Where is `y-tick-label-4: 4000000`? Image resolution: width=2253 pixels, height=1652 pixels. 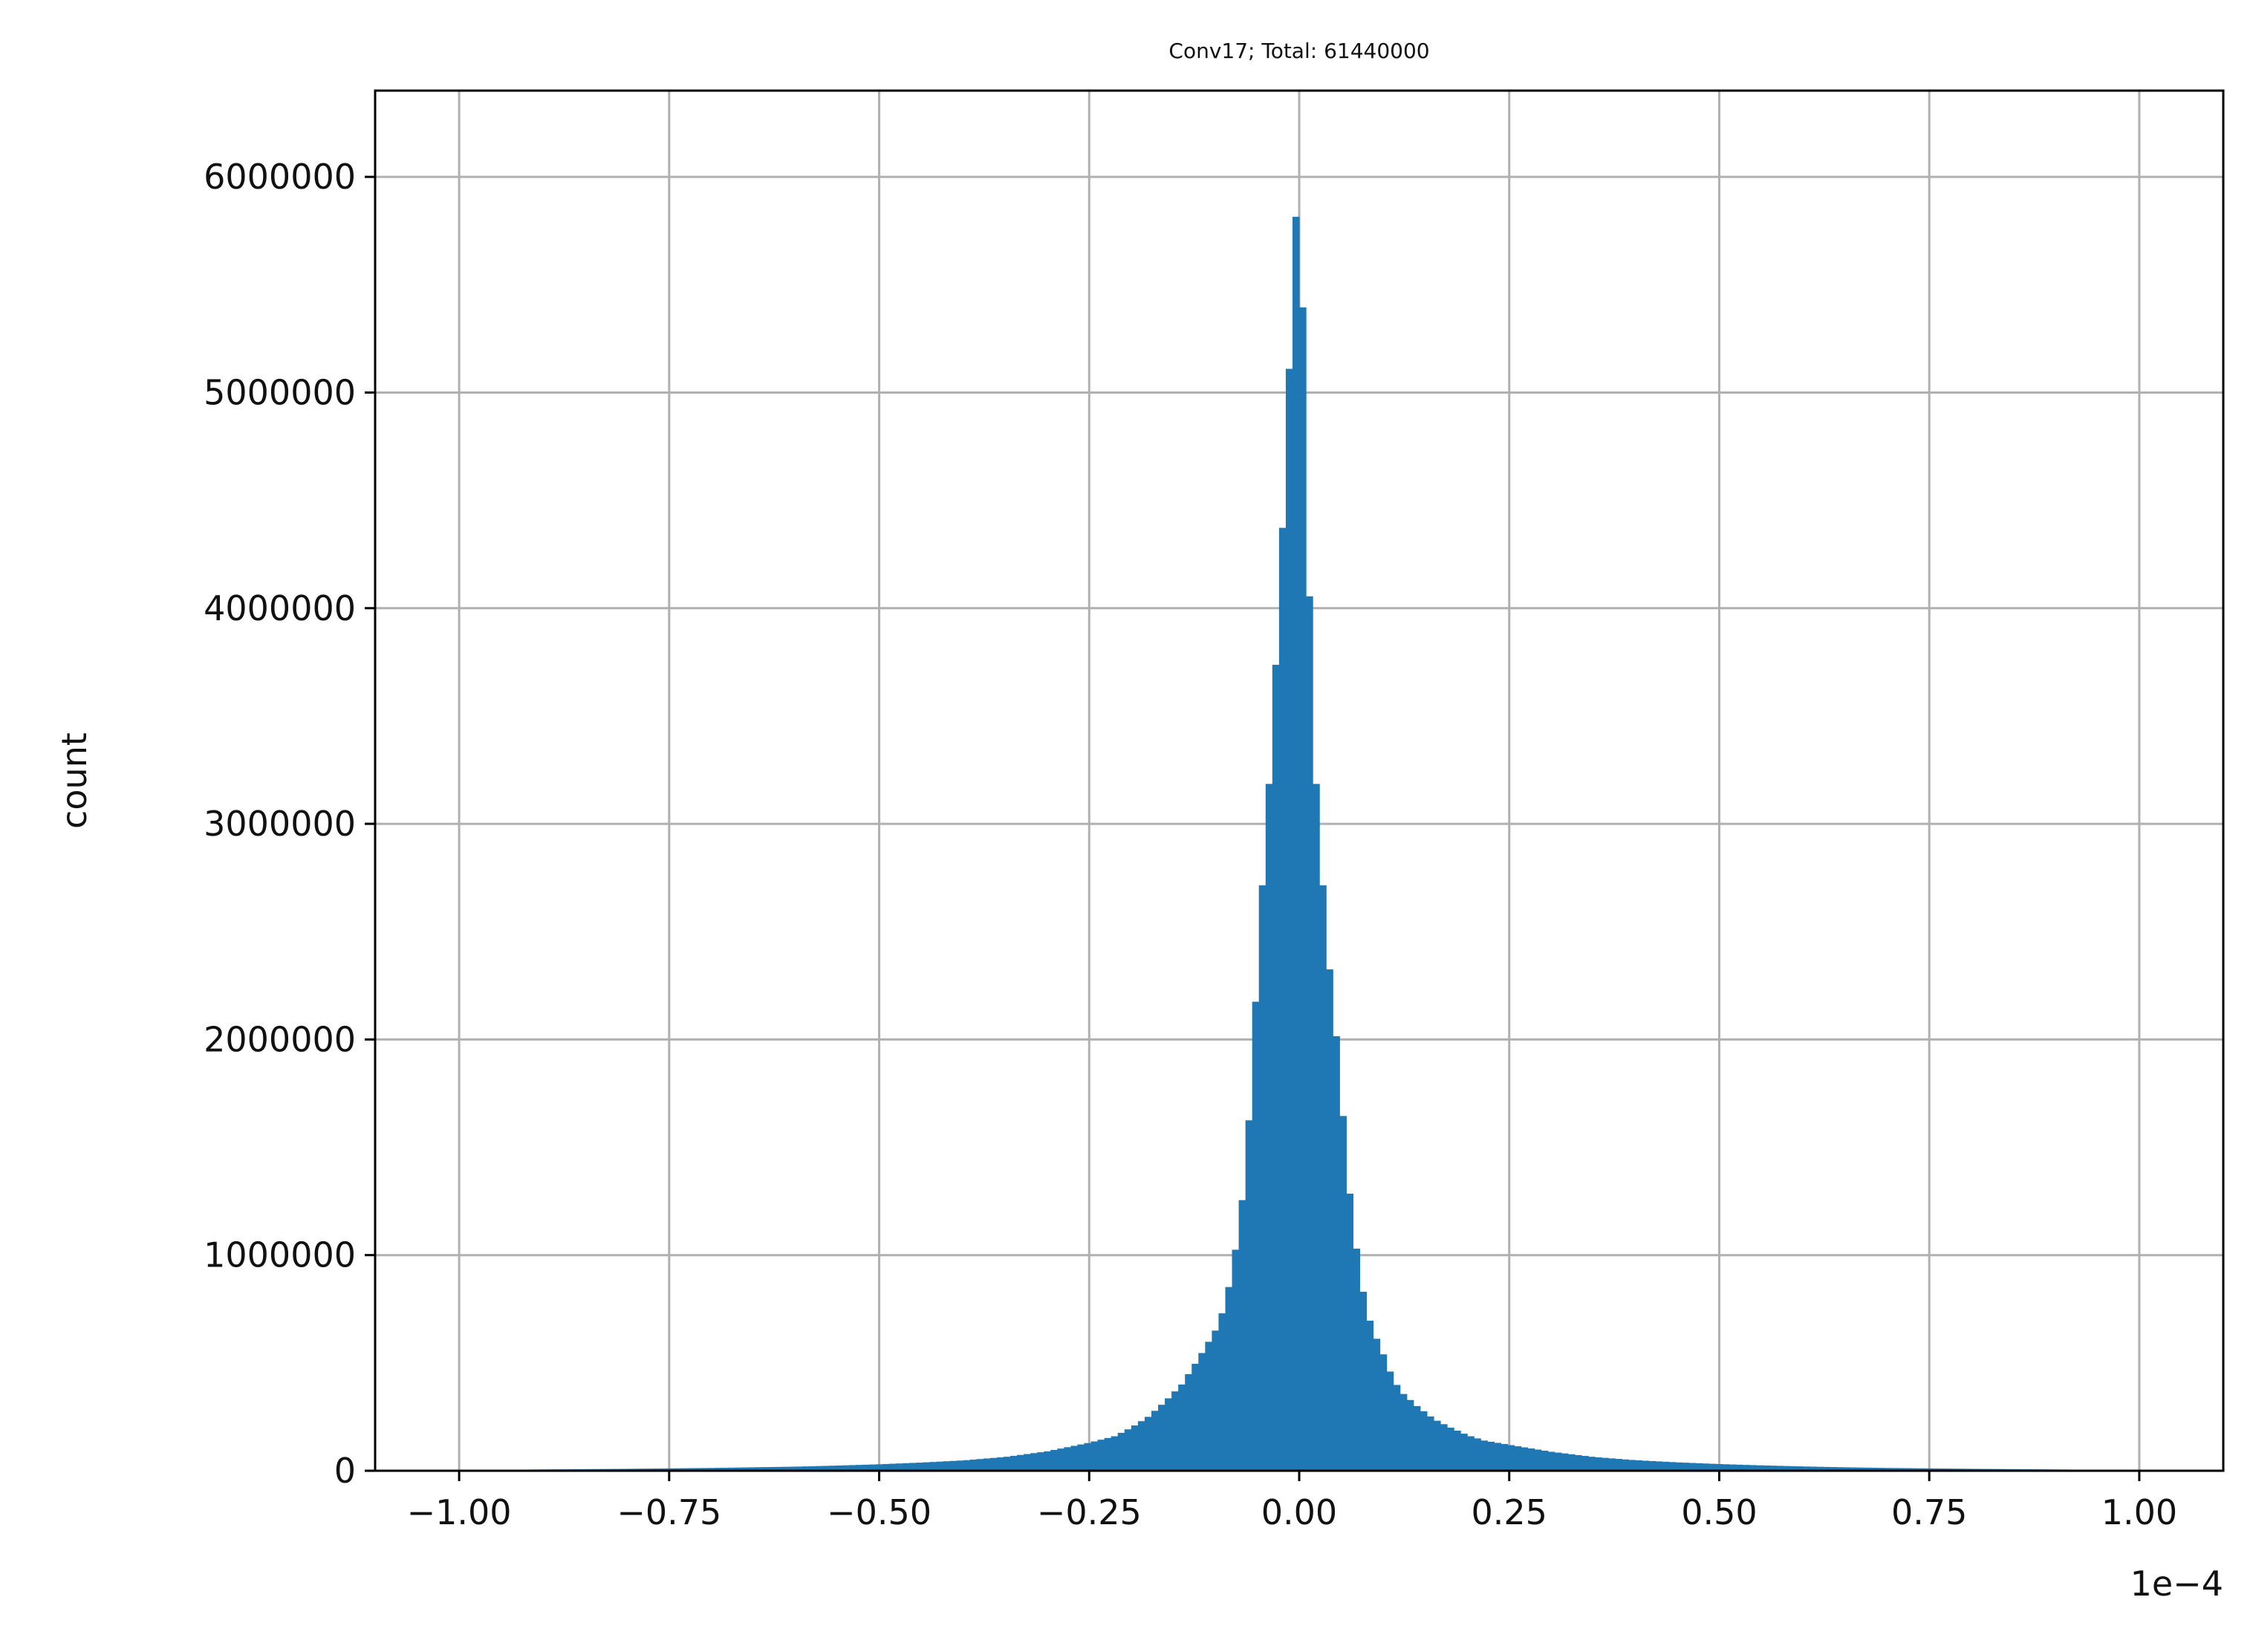 y-tick-label-4: 4000000 is located at coordinates (280, 608).